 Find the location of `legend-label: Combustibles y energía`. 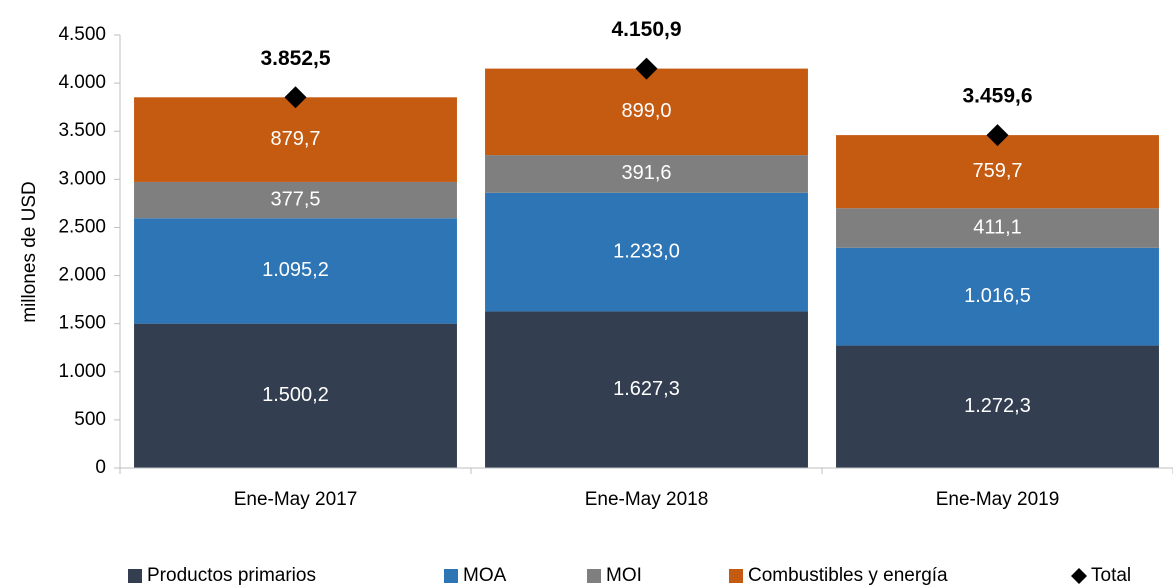

legend-label: Combustibles y energía is located at coordinates (848, 575).